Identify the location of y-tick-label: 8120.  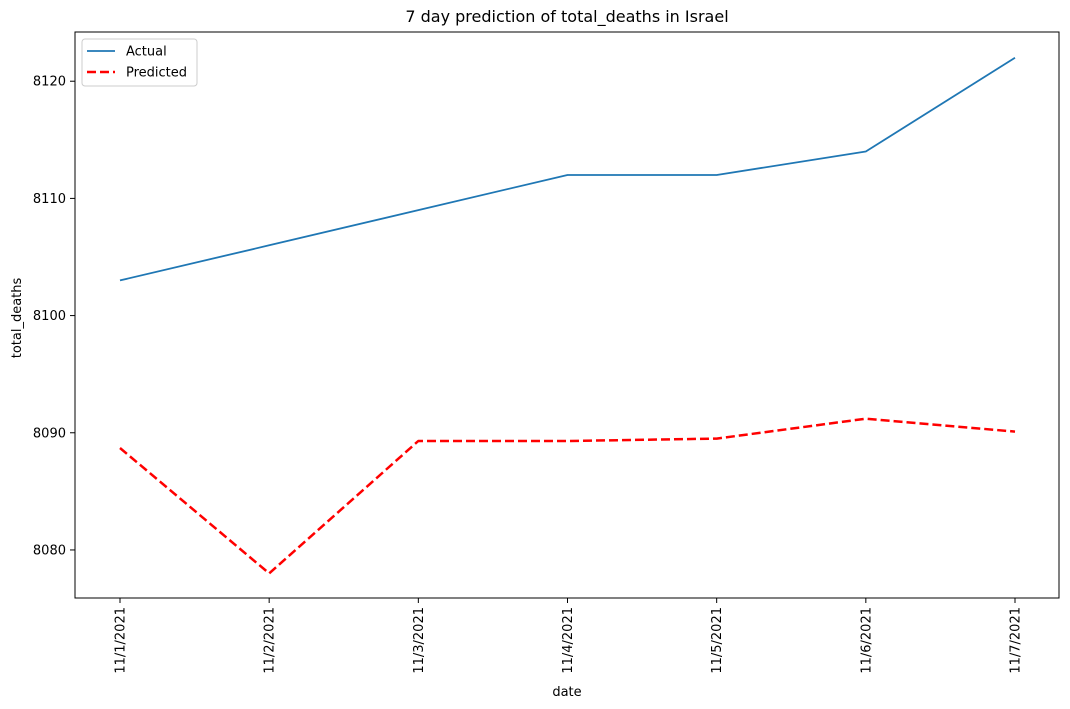
(49, 82).